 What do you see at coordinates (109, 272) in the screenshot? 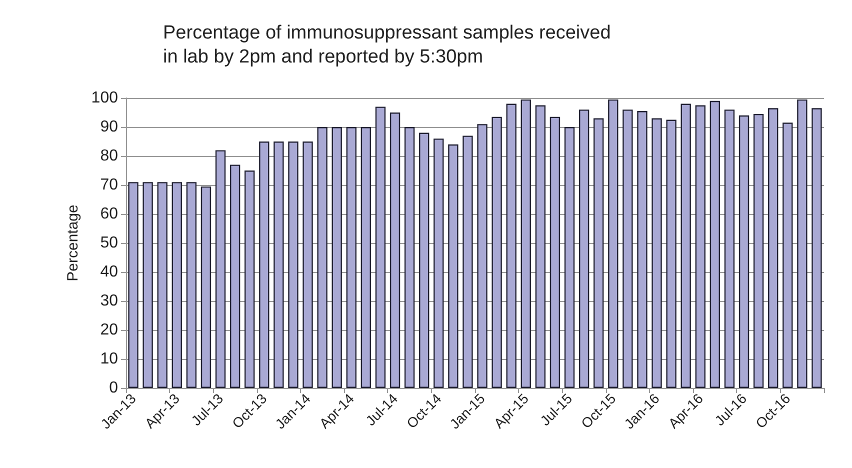
I see `y-tick-label: 40` at bounding box center [109, 272].